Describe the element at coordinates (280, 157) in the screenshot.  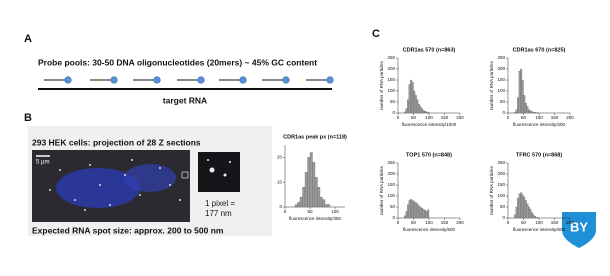
I see `y-tick-label: 20` at that location.